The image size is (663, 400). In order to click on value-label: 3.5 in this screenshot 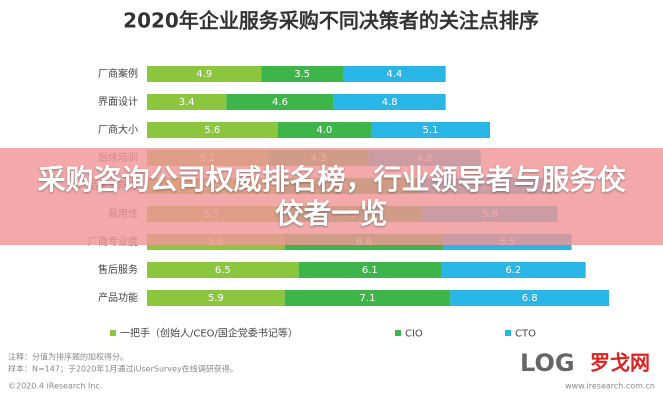, I will do `click(302, 74)`.